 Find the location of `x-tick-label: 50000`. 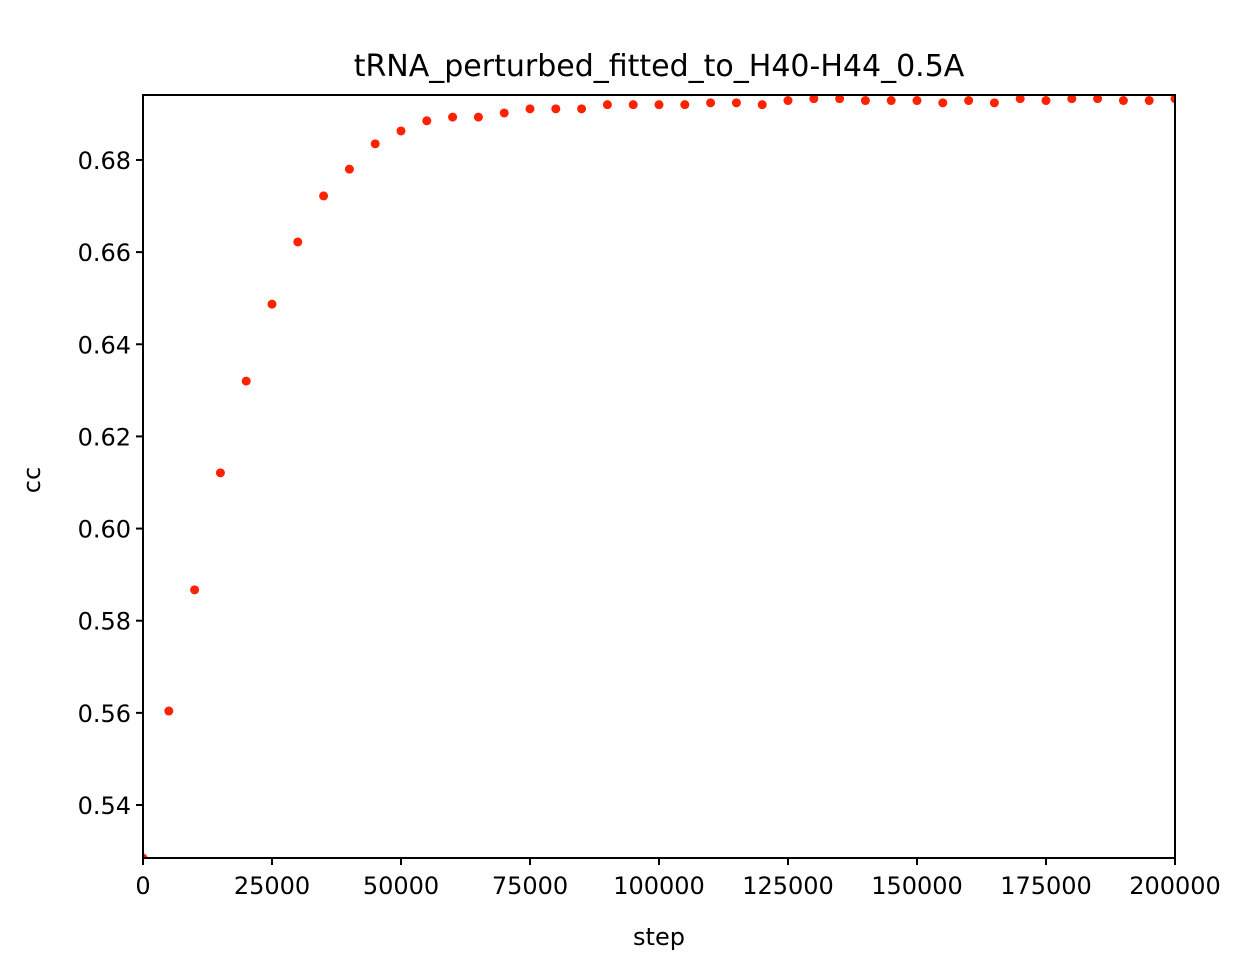

x-tick-label: 50000 is located at coordinates (401, 886).